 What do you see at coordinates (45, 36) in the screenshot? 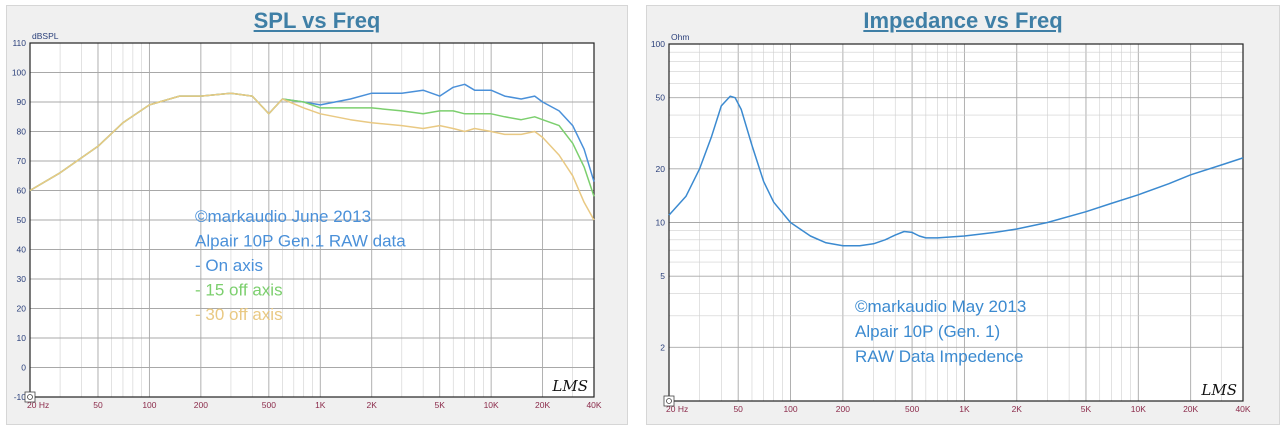
I see `y-axis-label: dBSPL` at bounding box center [45, 36].